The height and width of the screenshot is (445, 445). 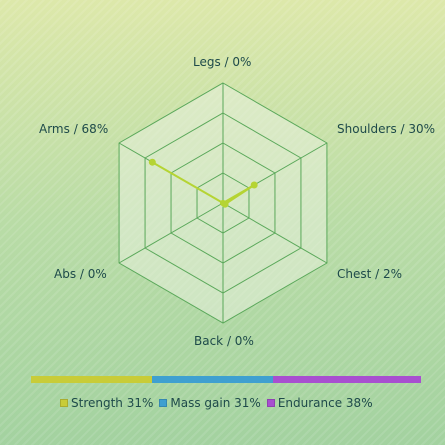 I want to click on radar-point-abs, so click(x=223, y=203).